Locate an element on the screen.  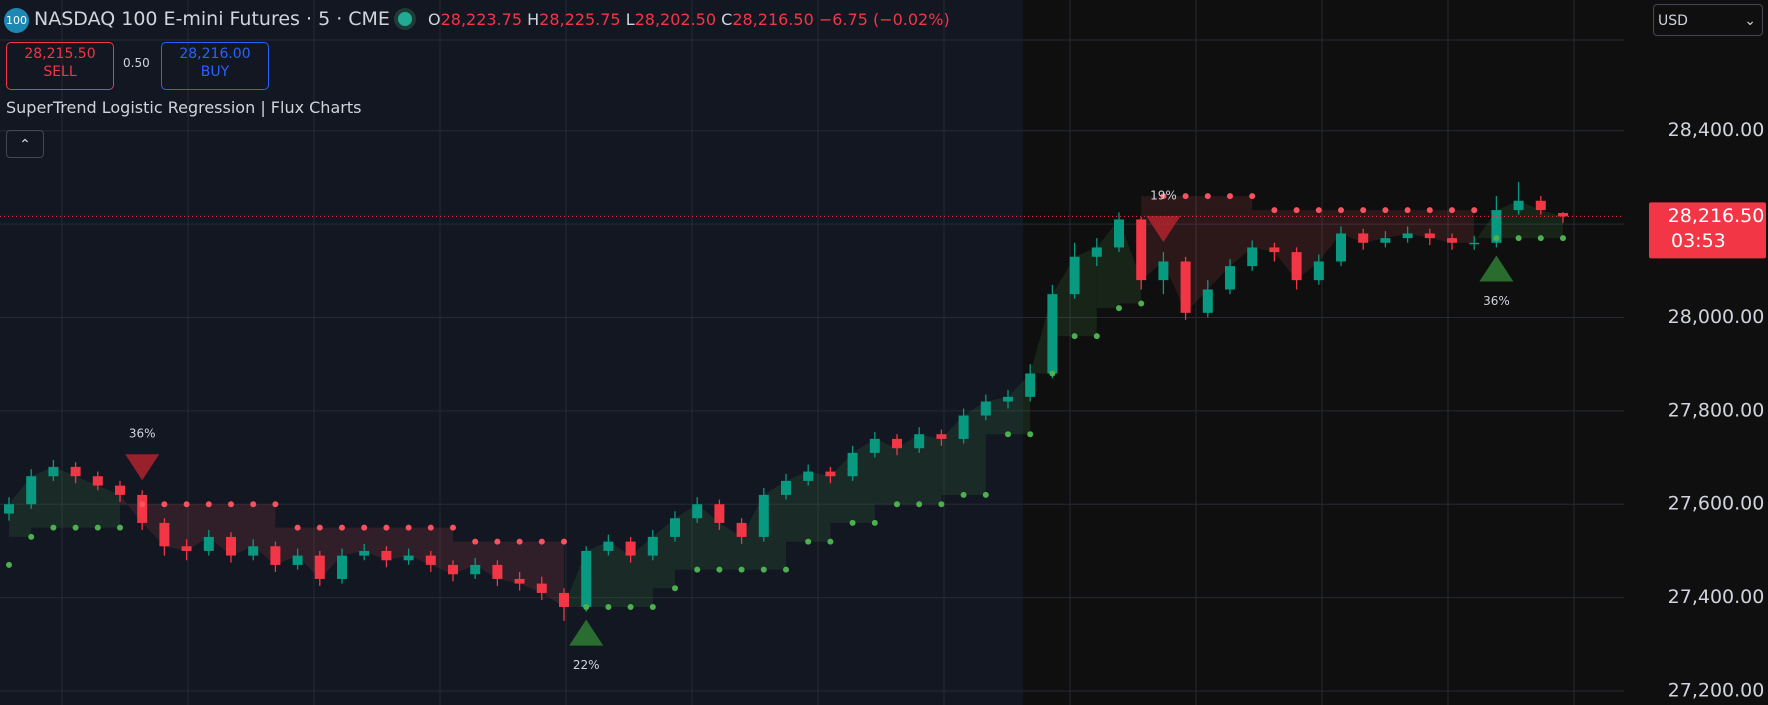
signal-label: 36% is located at coordinates (1496, 301).